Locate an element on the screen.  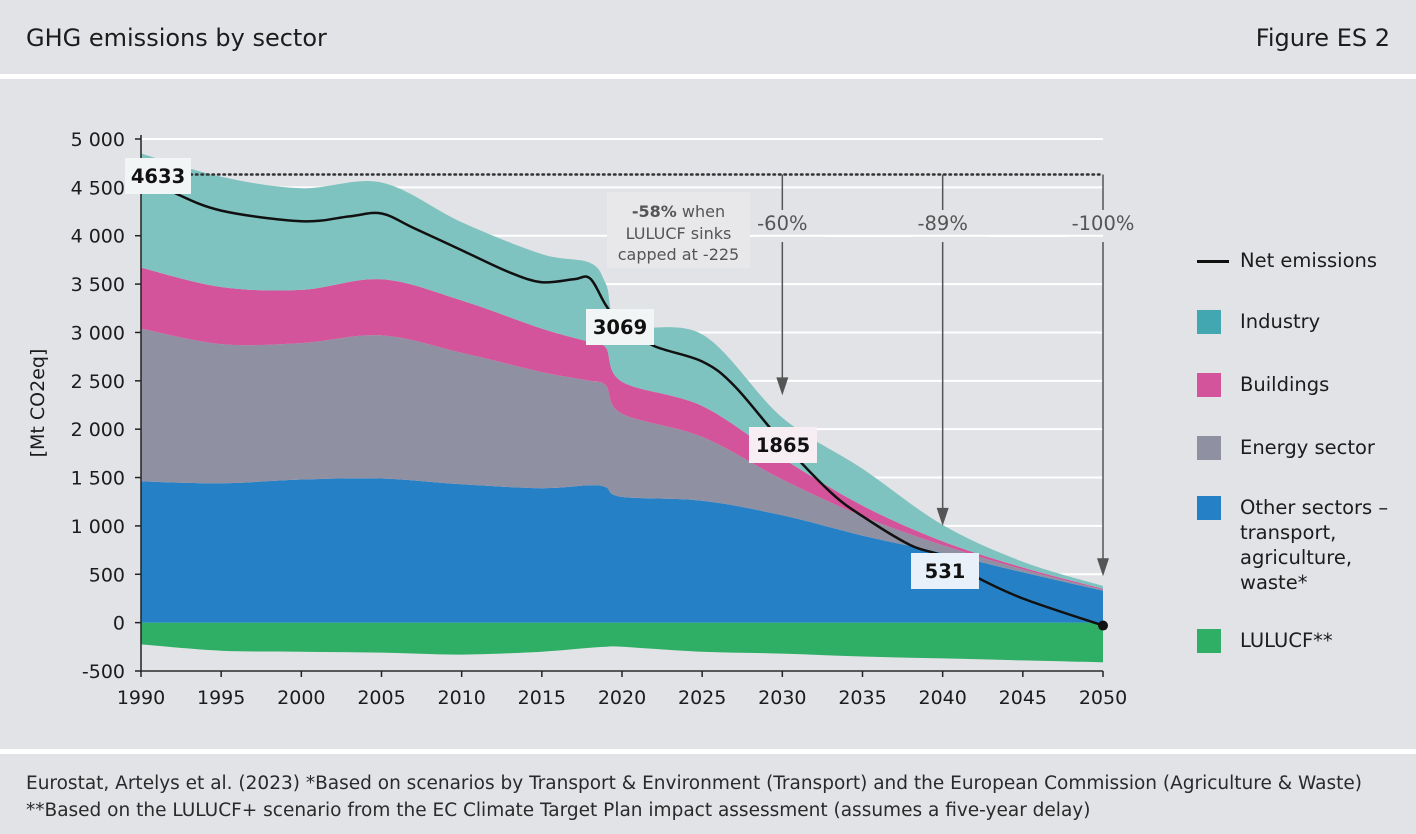
note-line-2: LULUCF sinks is located at coordinates (679, 233).